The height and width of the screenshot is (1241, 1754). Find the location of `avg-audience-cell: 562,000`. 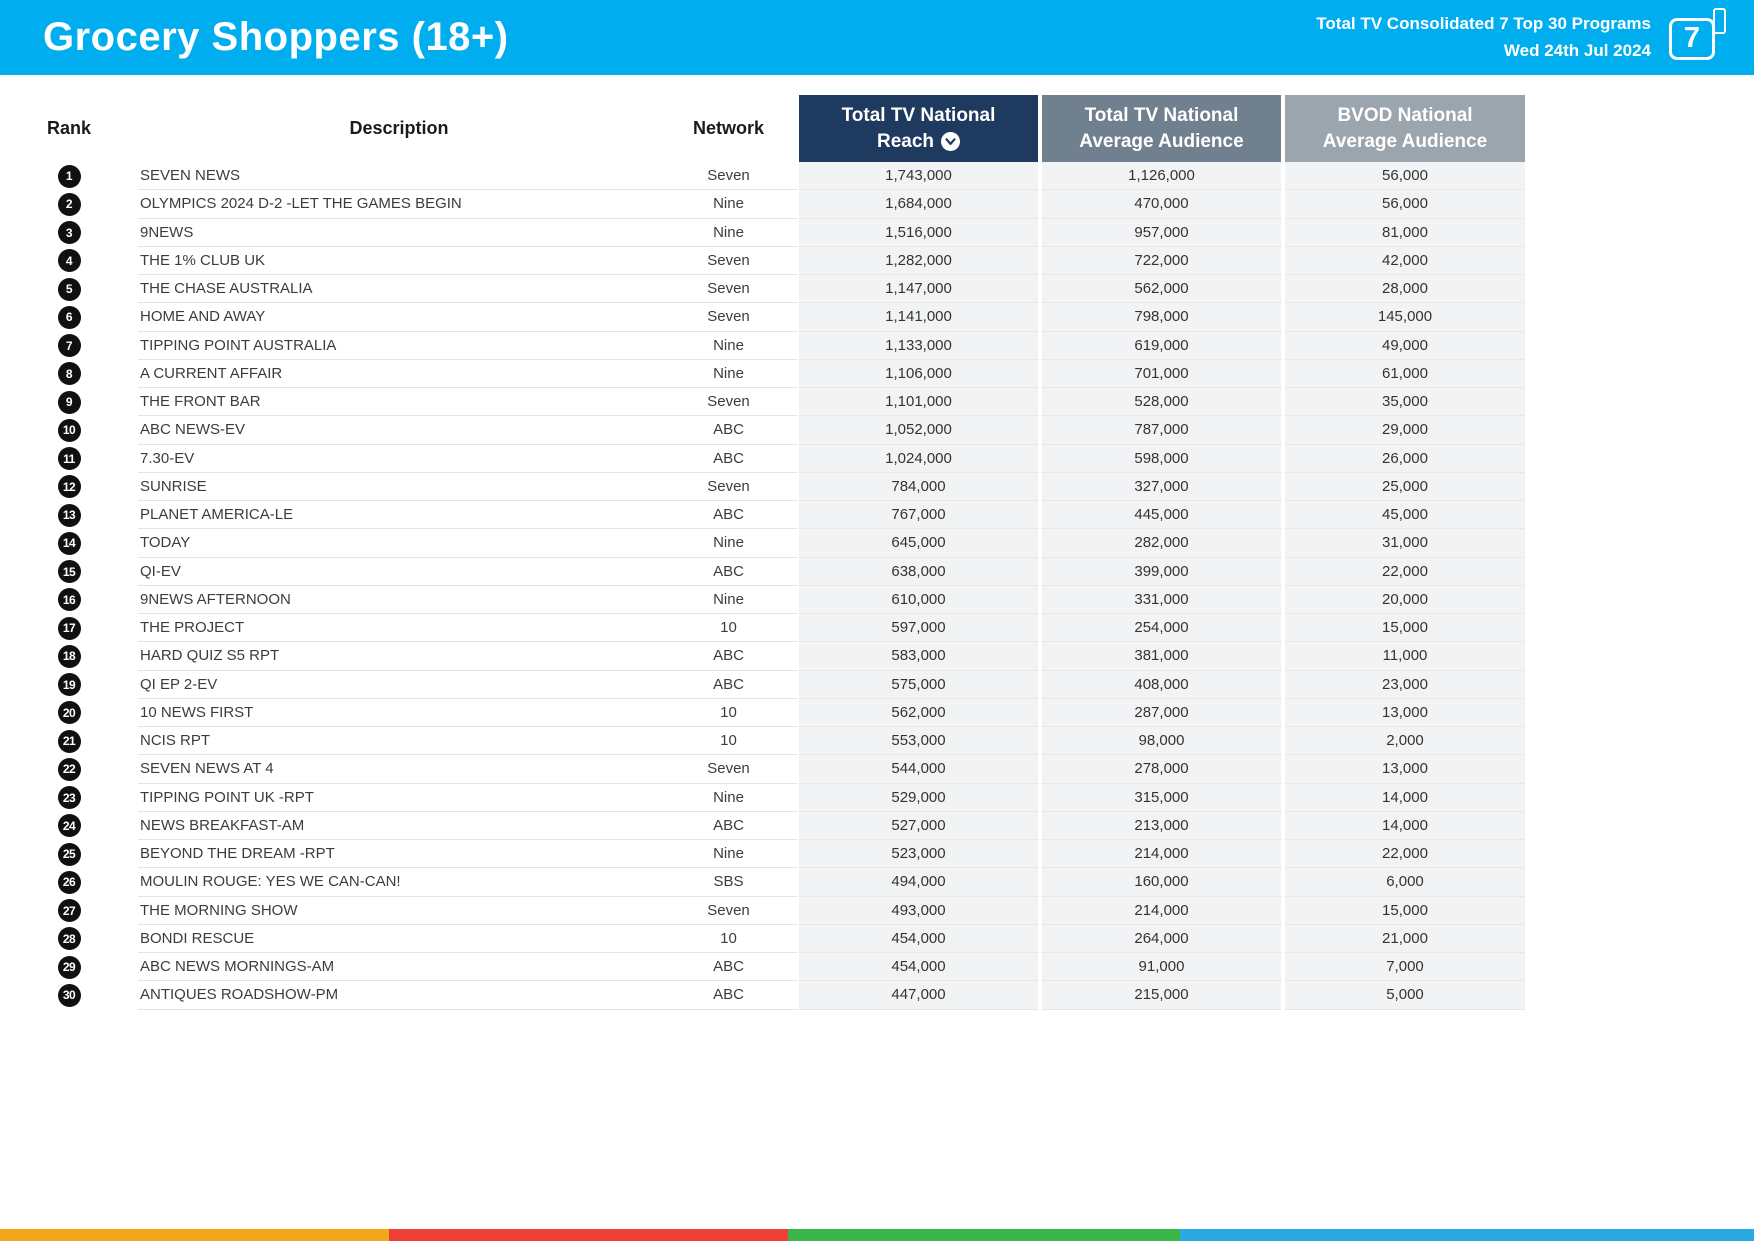

avg-audience-cell: 562,000 is located at coordinates (1161, 289).